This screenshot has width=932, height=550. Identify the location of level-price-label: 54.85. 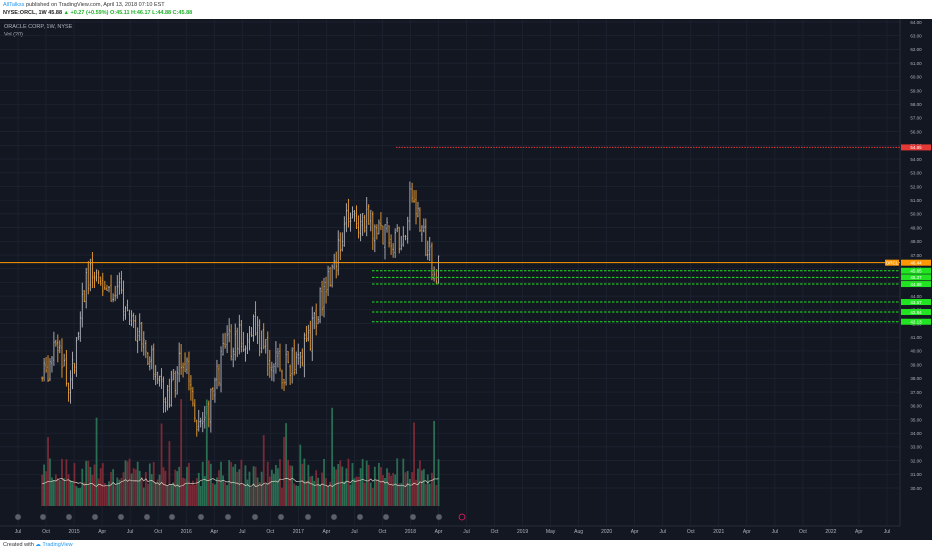
(916, 147).